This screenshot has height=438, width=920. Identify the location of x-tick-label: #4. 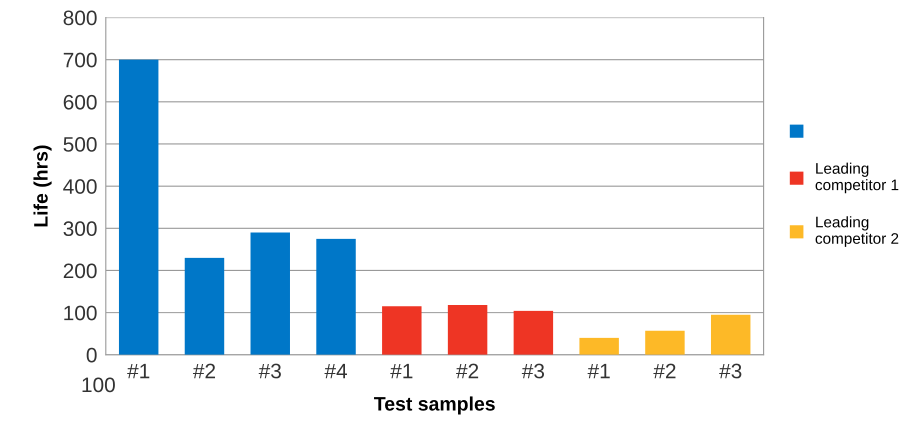
(336, 371).